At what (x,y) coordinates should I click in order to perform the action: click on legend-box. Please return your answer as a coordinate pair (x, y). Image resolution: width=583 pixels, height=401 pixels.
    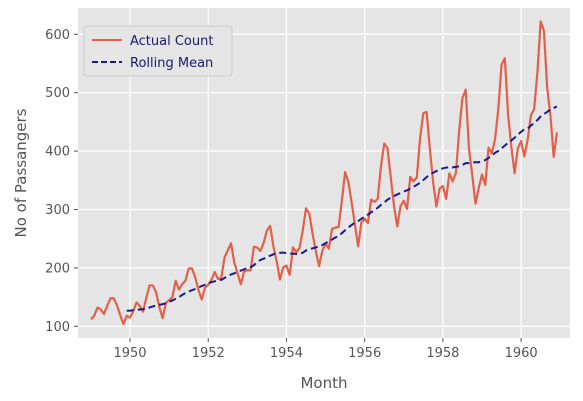
    Looking at the image, I should click on (158, 51).